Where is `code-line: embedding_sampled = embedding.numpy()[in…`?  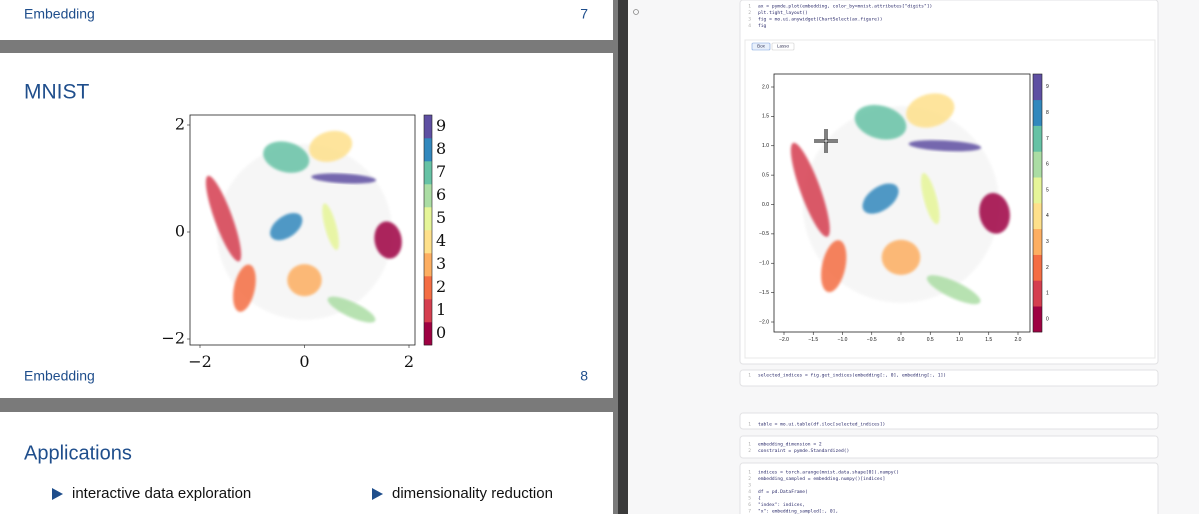 code-line: embedding_sampled = embedding.numpy()[in… is located at coordinates (821, 479).